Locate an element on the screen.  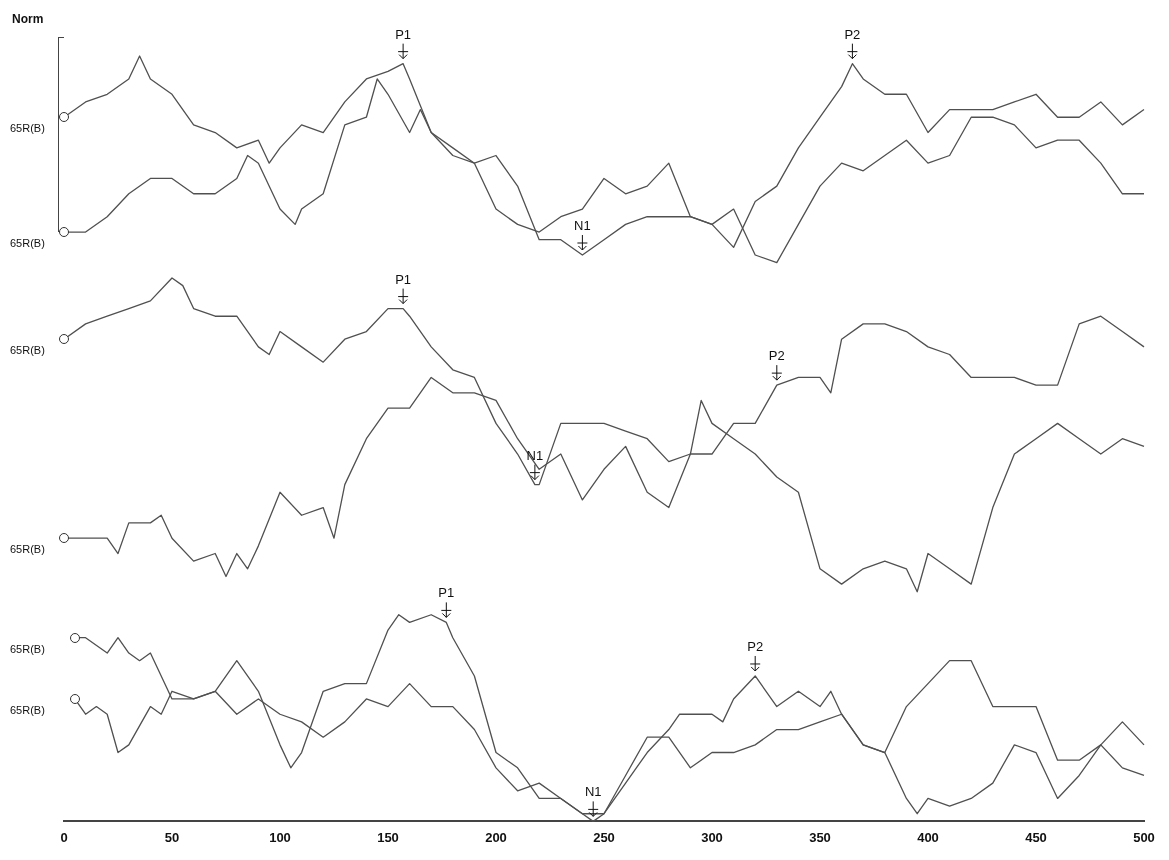
x-tick-label: 100 is located at coordinates (280, 837).